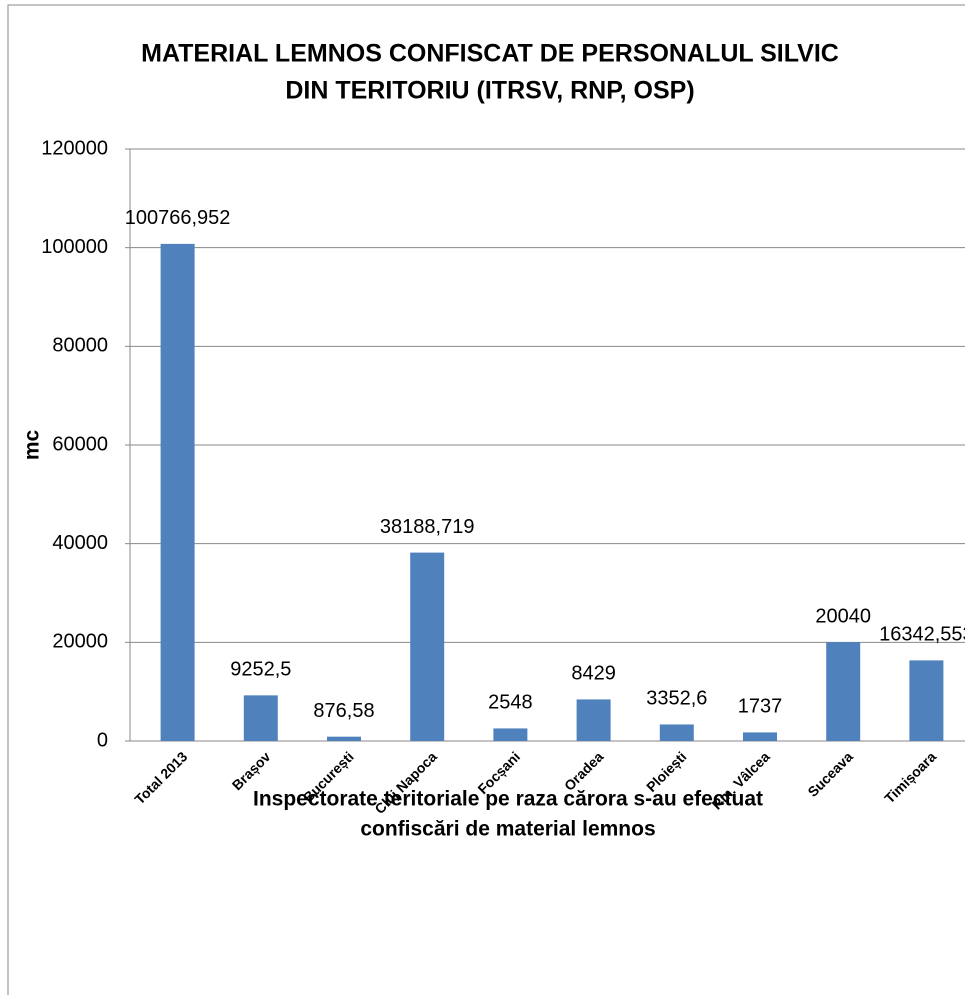  What do you see at coordinates (74, 148) in the screenshot?
I see `y-tick-label: 120000` at bounding box center [74, 148].